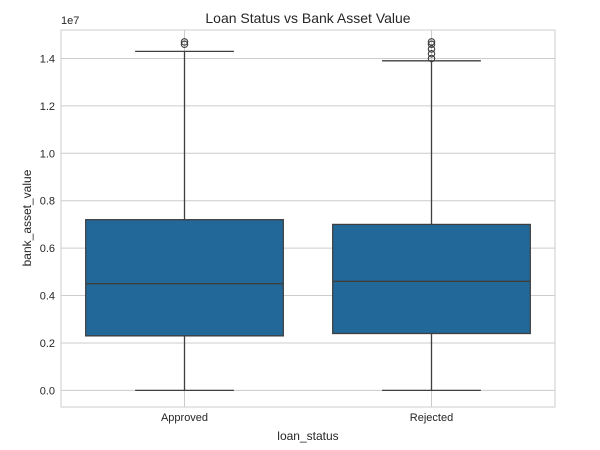  Describe the element at coordinates (307, 18) in the screenshot. I see `chart-title: Loan Status vs Bank Asset Value` at that location.